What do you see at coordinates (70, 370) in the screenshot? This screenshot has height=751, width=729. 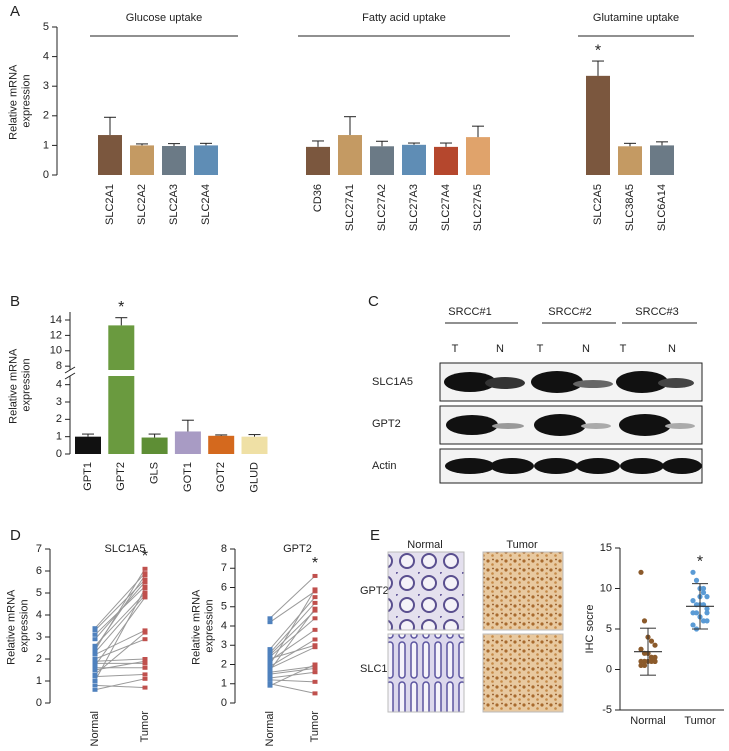 I see `axis-break` at bounding box center [70, 370].